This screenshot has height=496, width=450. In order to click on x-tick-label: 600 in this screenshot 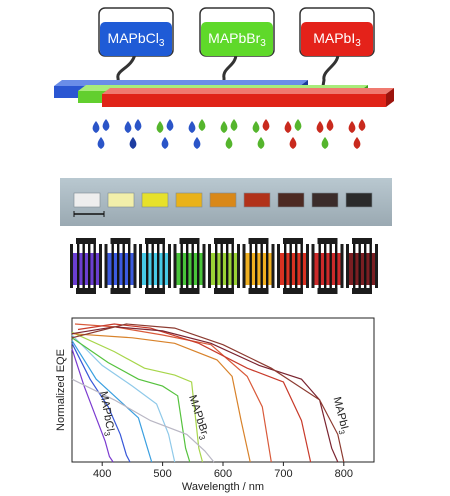, I will do `click(223, 474)`.